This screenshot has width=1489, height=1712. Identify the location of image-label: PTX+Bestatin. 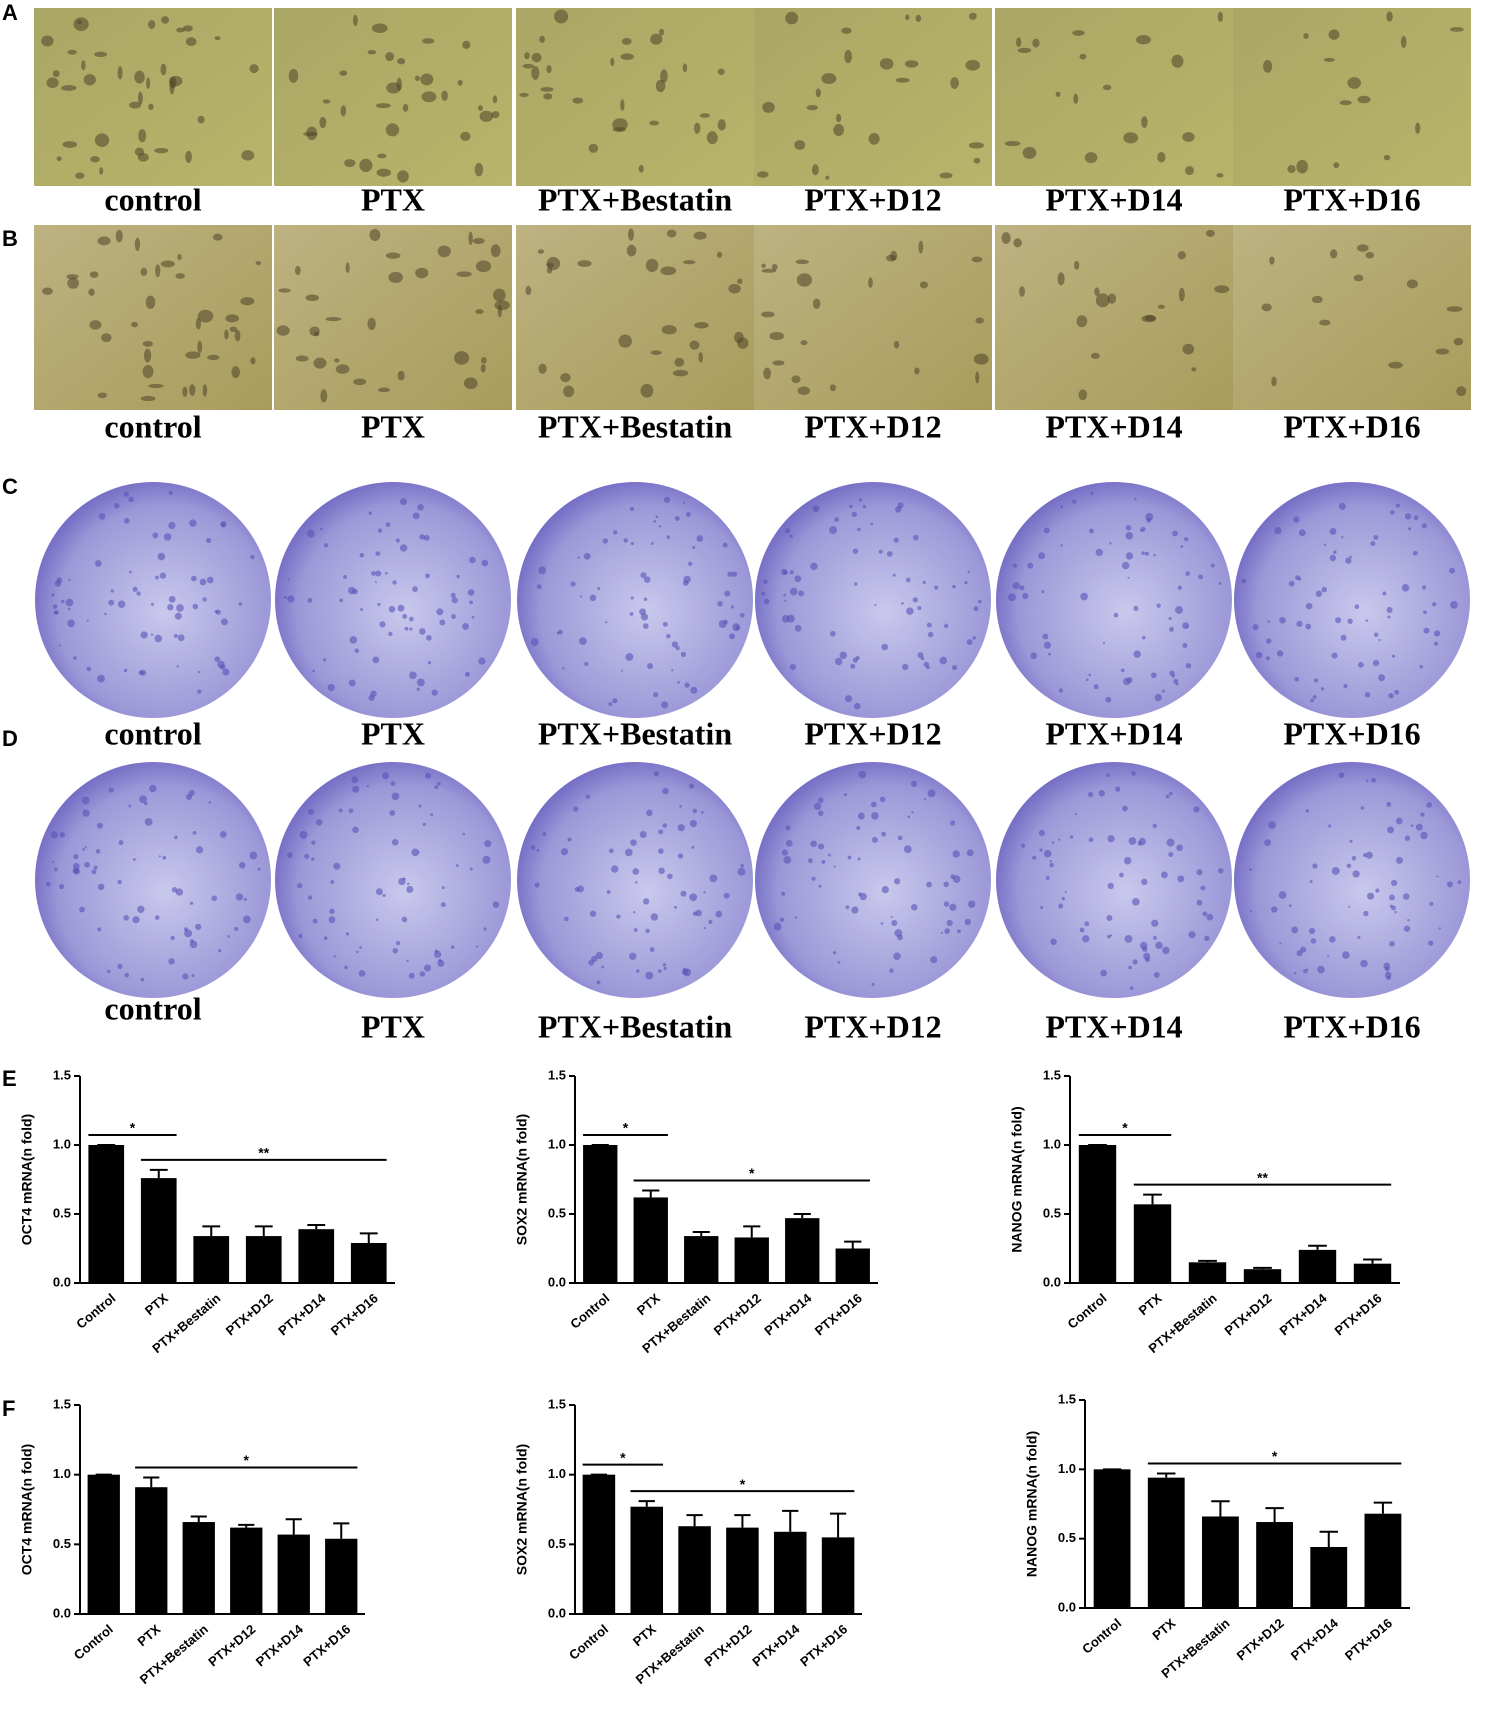
(635, 426).